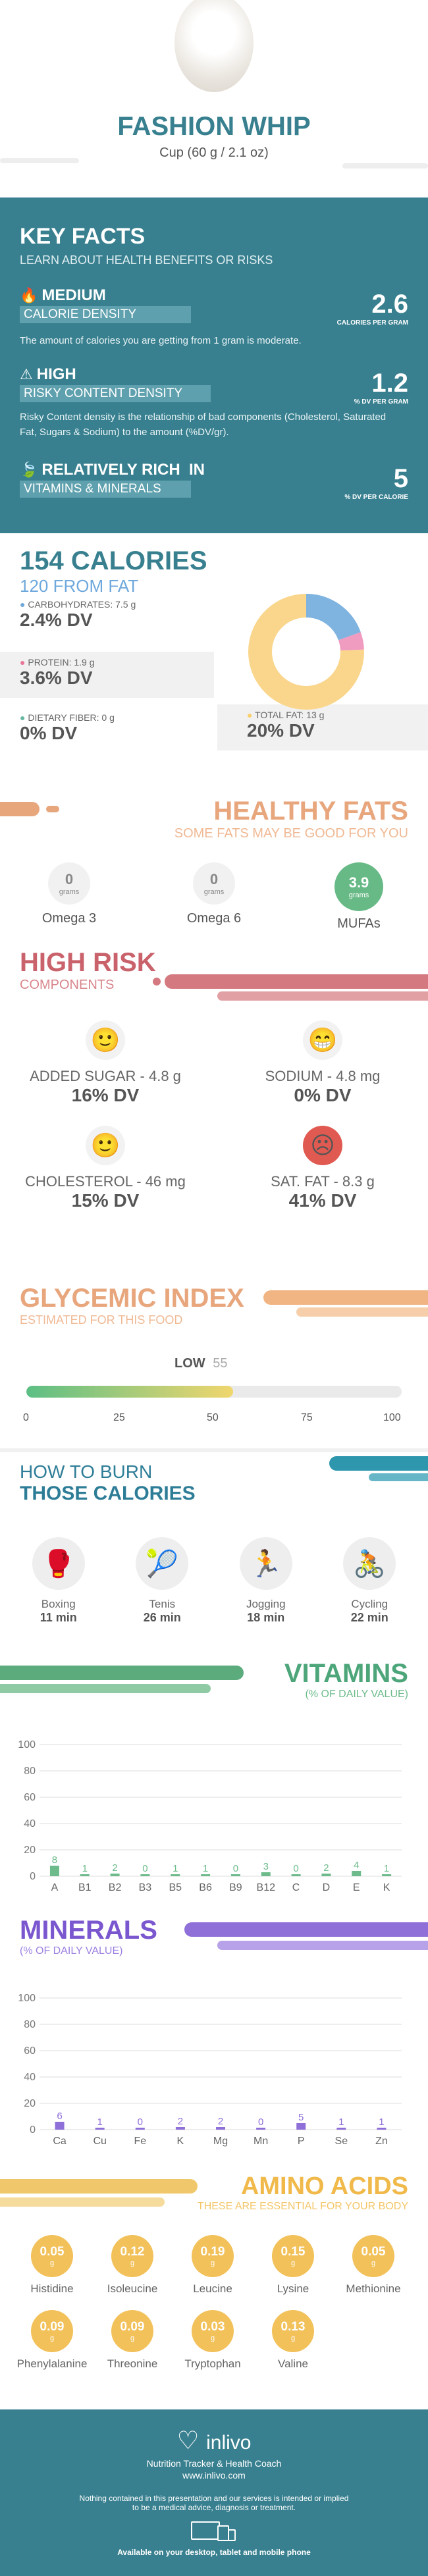 The height and width of the screenshot is (2576, 428). I want to click on tick-label: 25, so click(119, 1417).